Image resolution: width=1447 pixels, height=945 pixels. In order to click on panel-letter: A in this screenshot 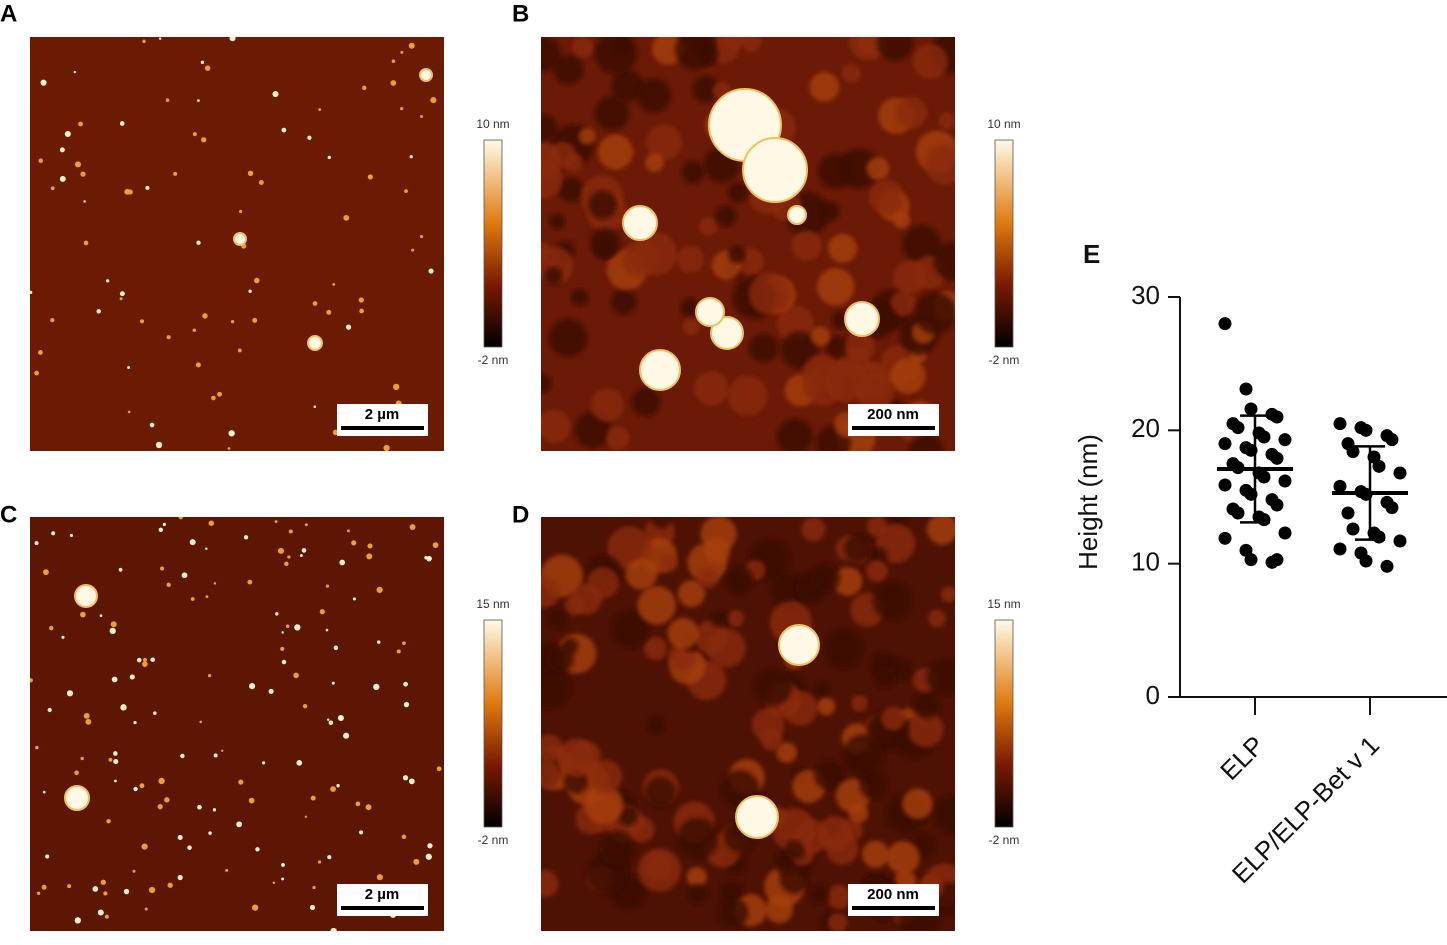, I will do `click(8, 13)`.